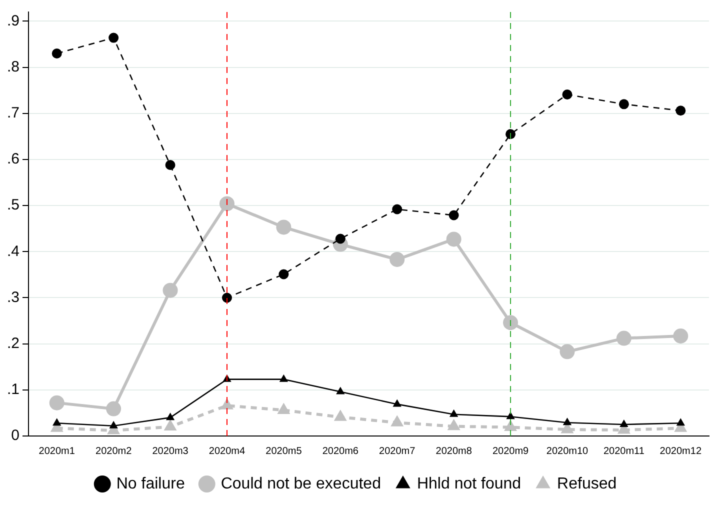 This screenshot has height=506, width=721. What do you see at coordinates (587, 483) in the screenshot?
I see `legend-label: Refused` at bounding box center [587, 483].